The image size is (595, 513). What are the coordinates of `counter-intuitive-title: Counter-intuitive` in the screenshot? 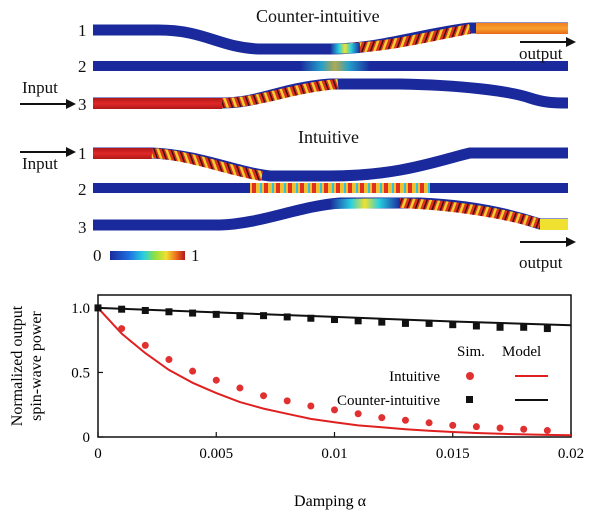 It's located at (318, 16).